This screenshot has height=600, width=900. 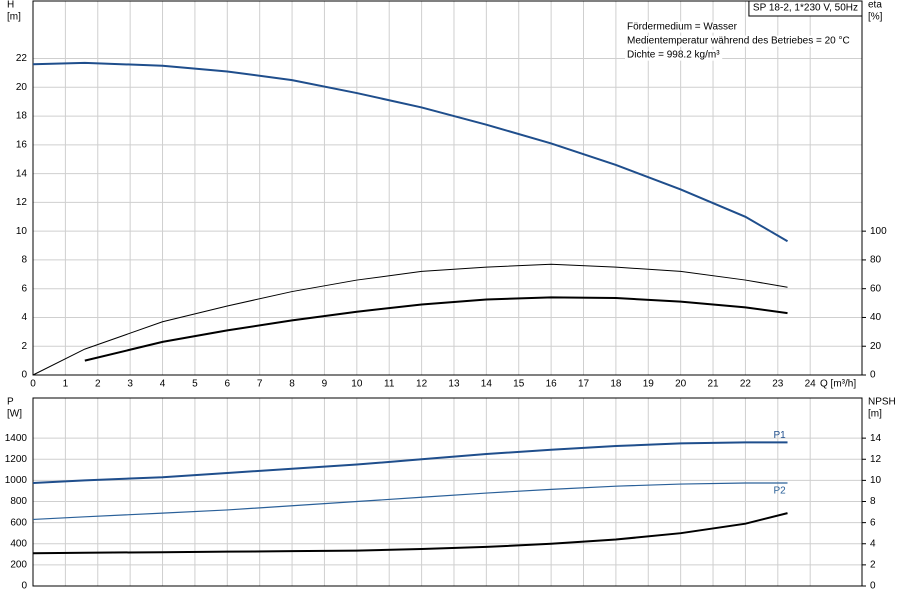 I want to click on y2-tick-label: 6, so click(x=873, y=522).